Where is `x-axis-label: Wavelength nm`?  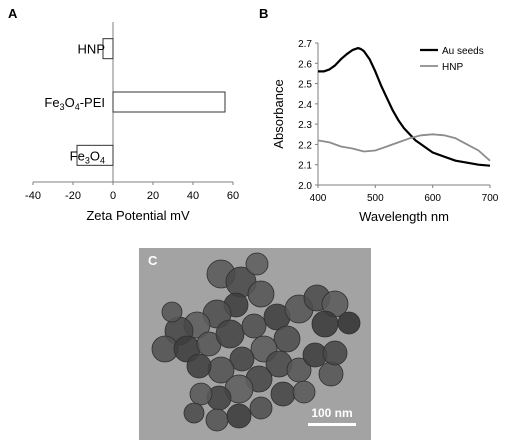
x-axis-label: Wavelength nm is located at coordinates (404, 216).